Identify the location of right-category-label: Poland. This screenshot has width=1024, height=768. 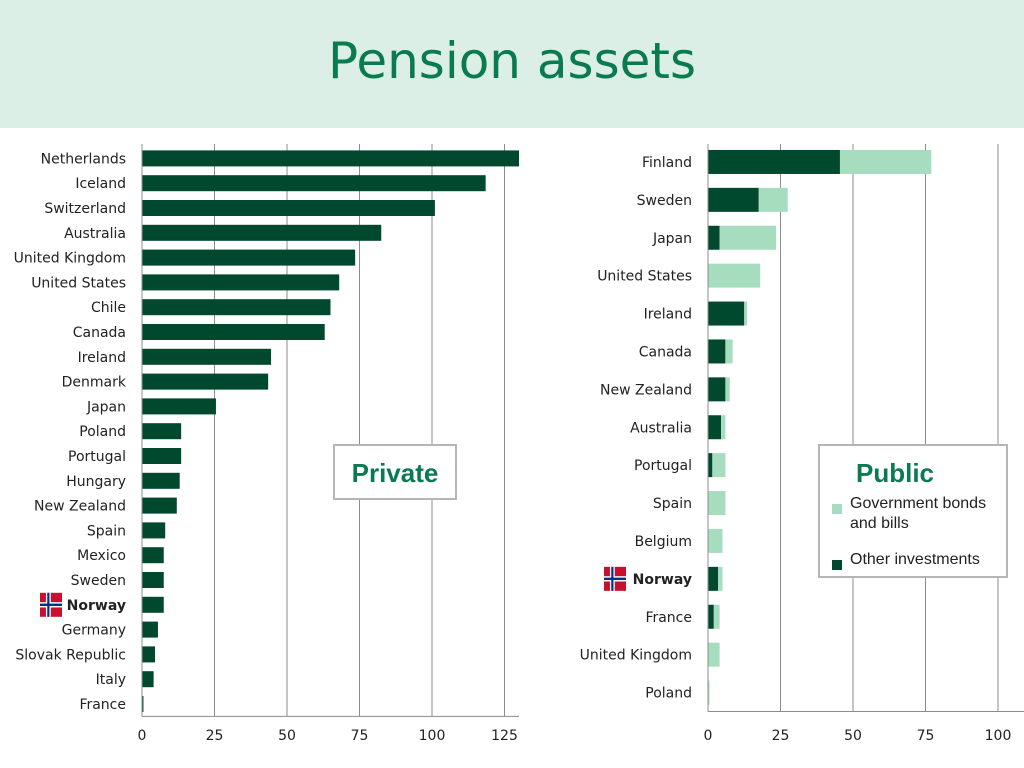
(668, 694).